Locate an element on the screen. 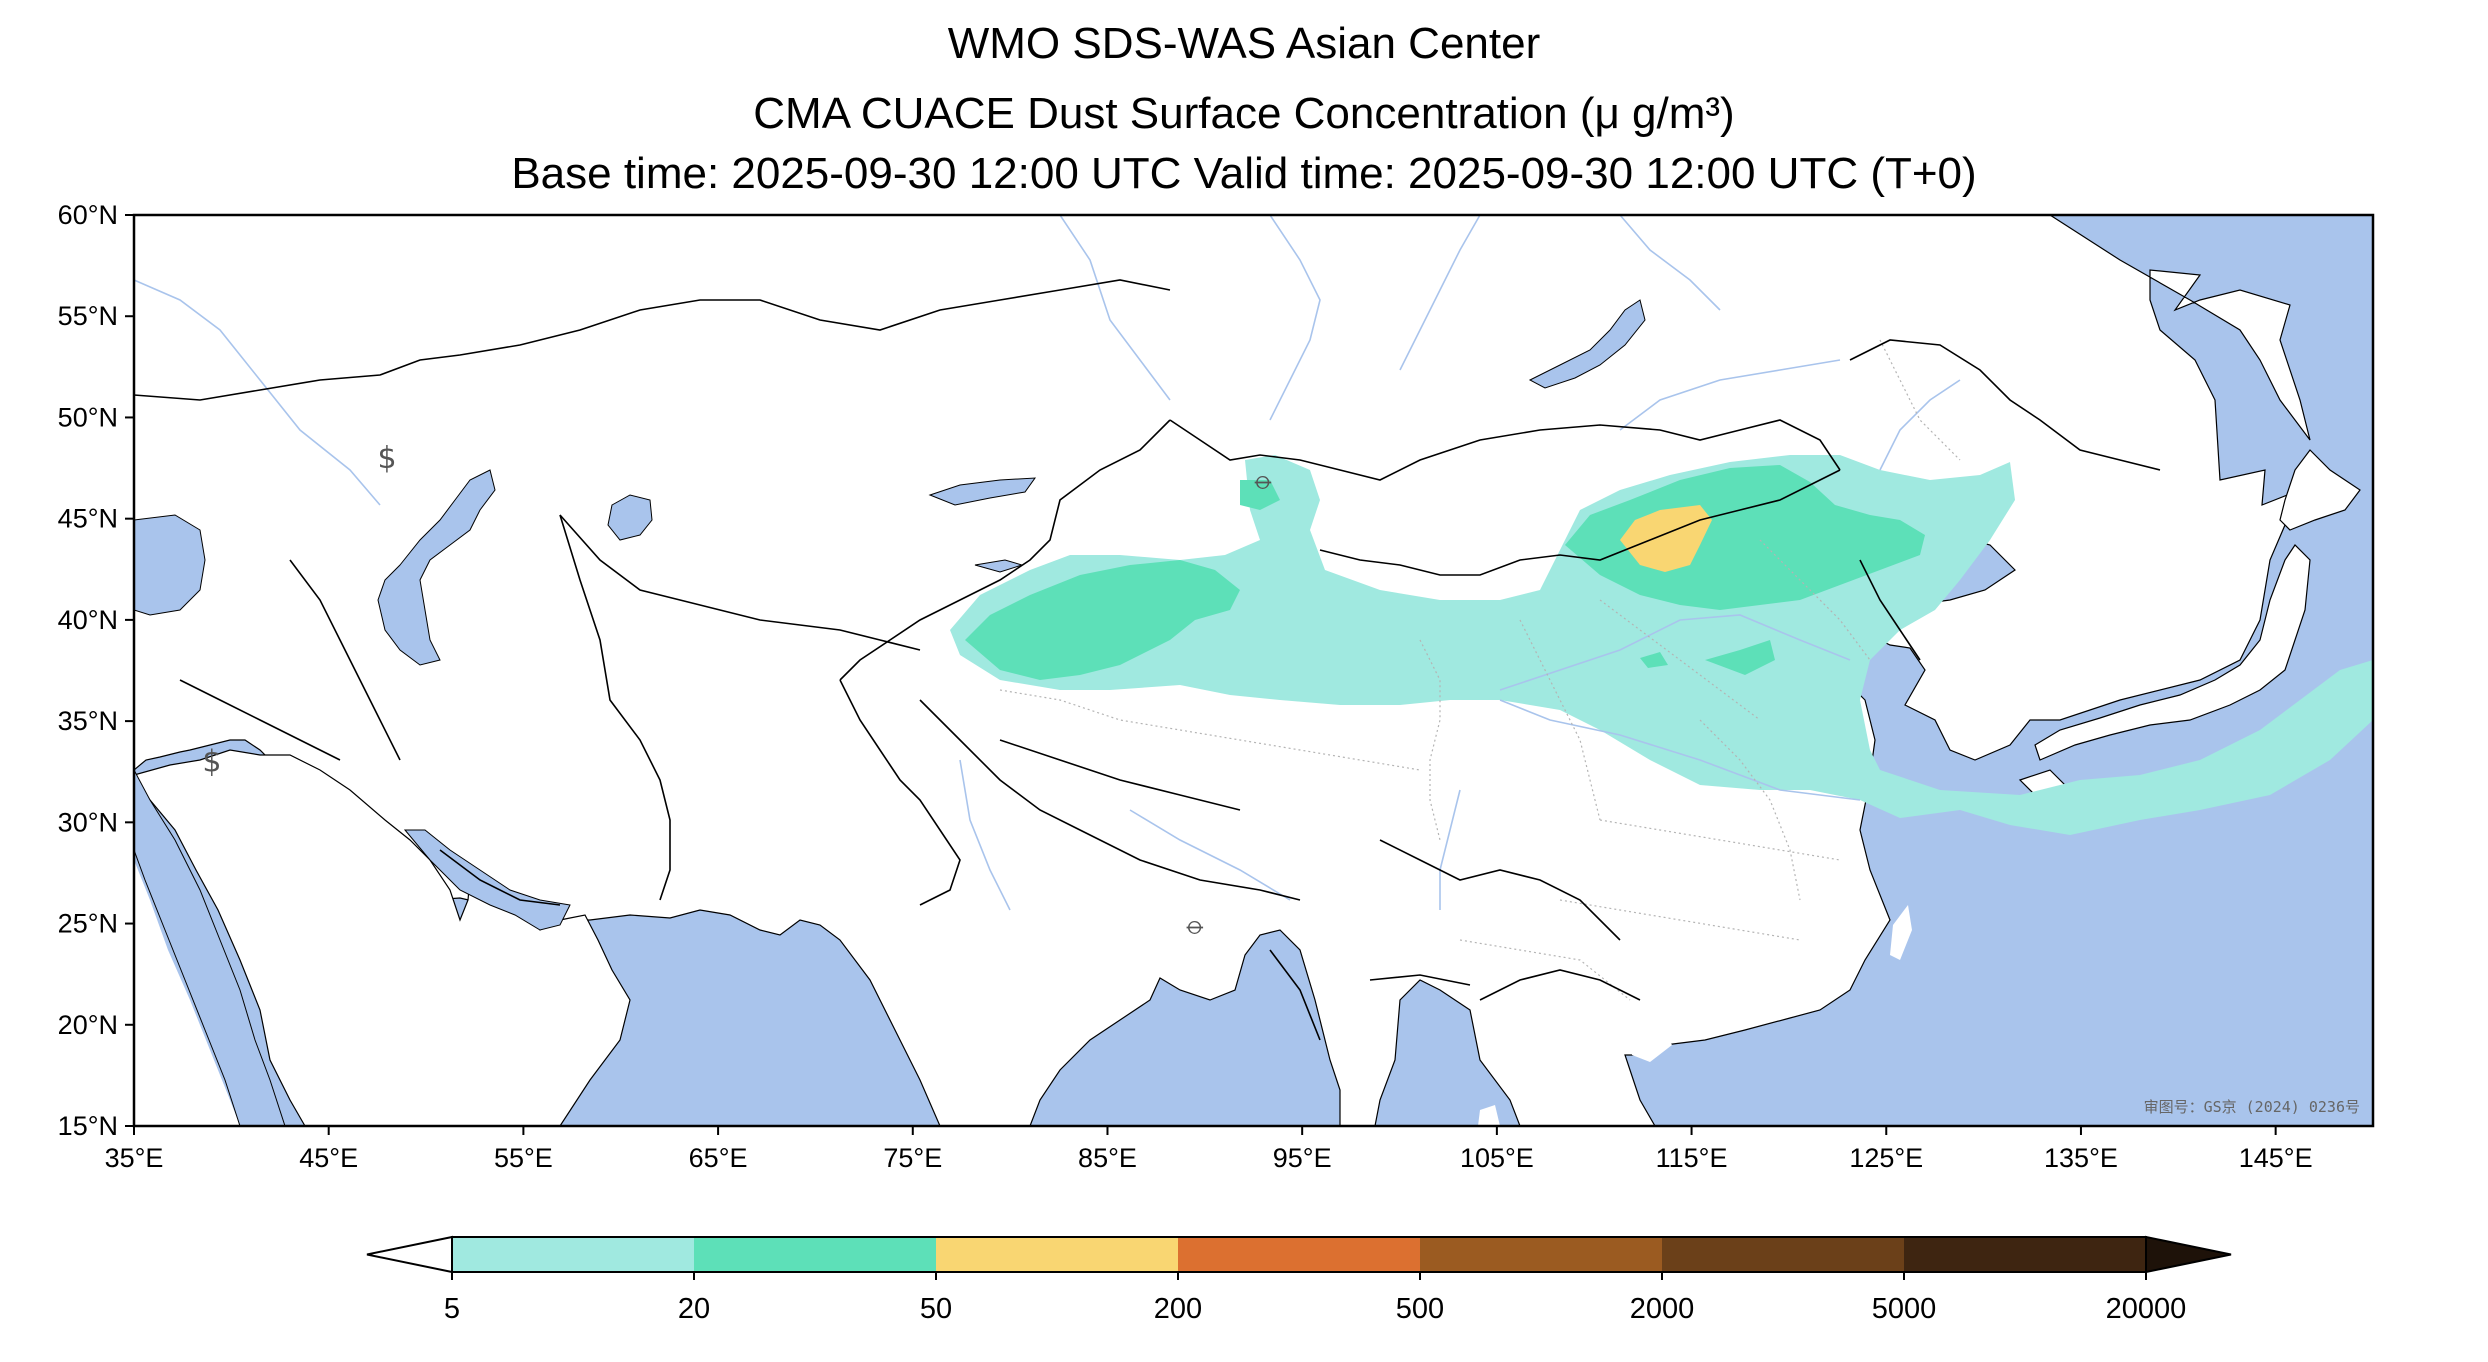  weather-symbol-2: ⦵ is located at coordinates (1194, 924).